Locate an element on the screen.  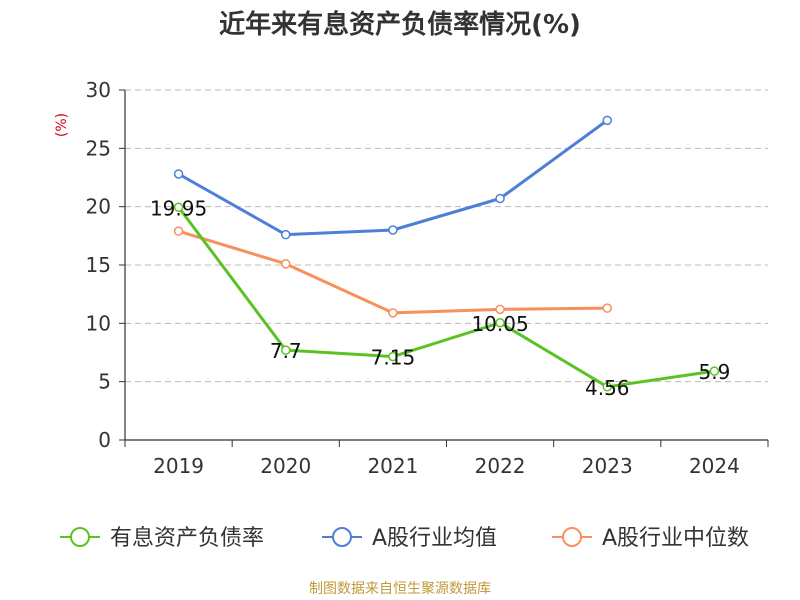
y-tick-label: 10 is located at coordinates (98, 323).